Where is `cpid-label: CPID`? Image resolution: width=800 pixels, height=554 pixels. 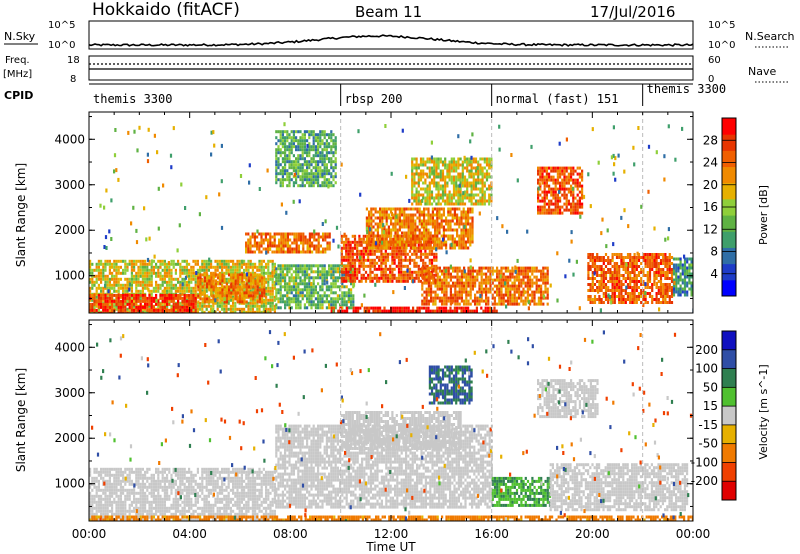 cpid-label: CPID is located at coordinates (18, 95).